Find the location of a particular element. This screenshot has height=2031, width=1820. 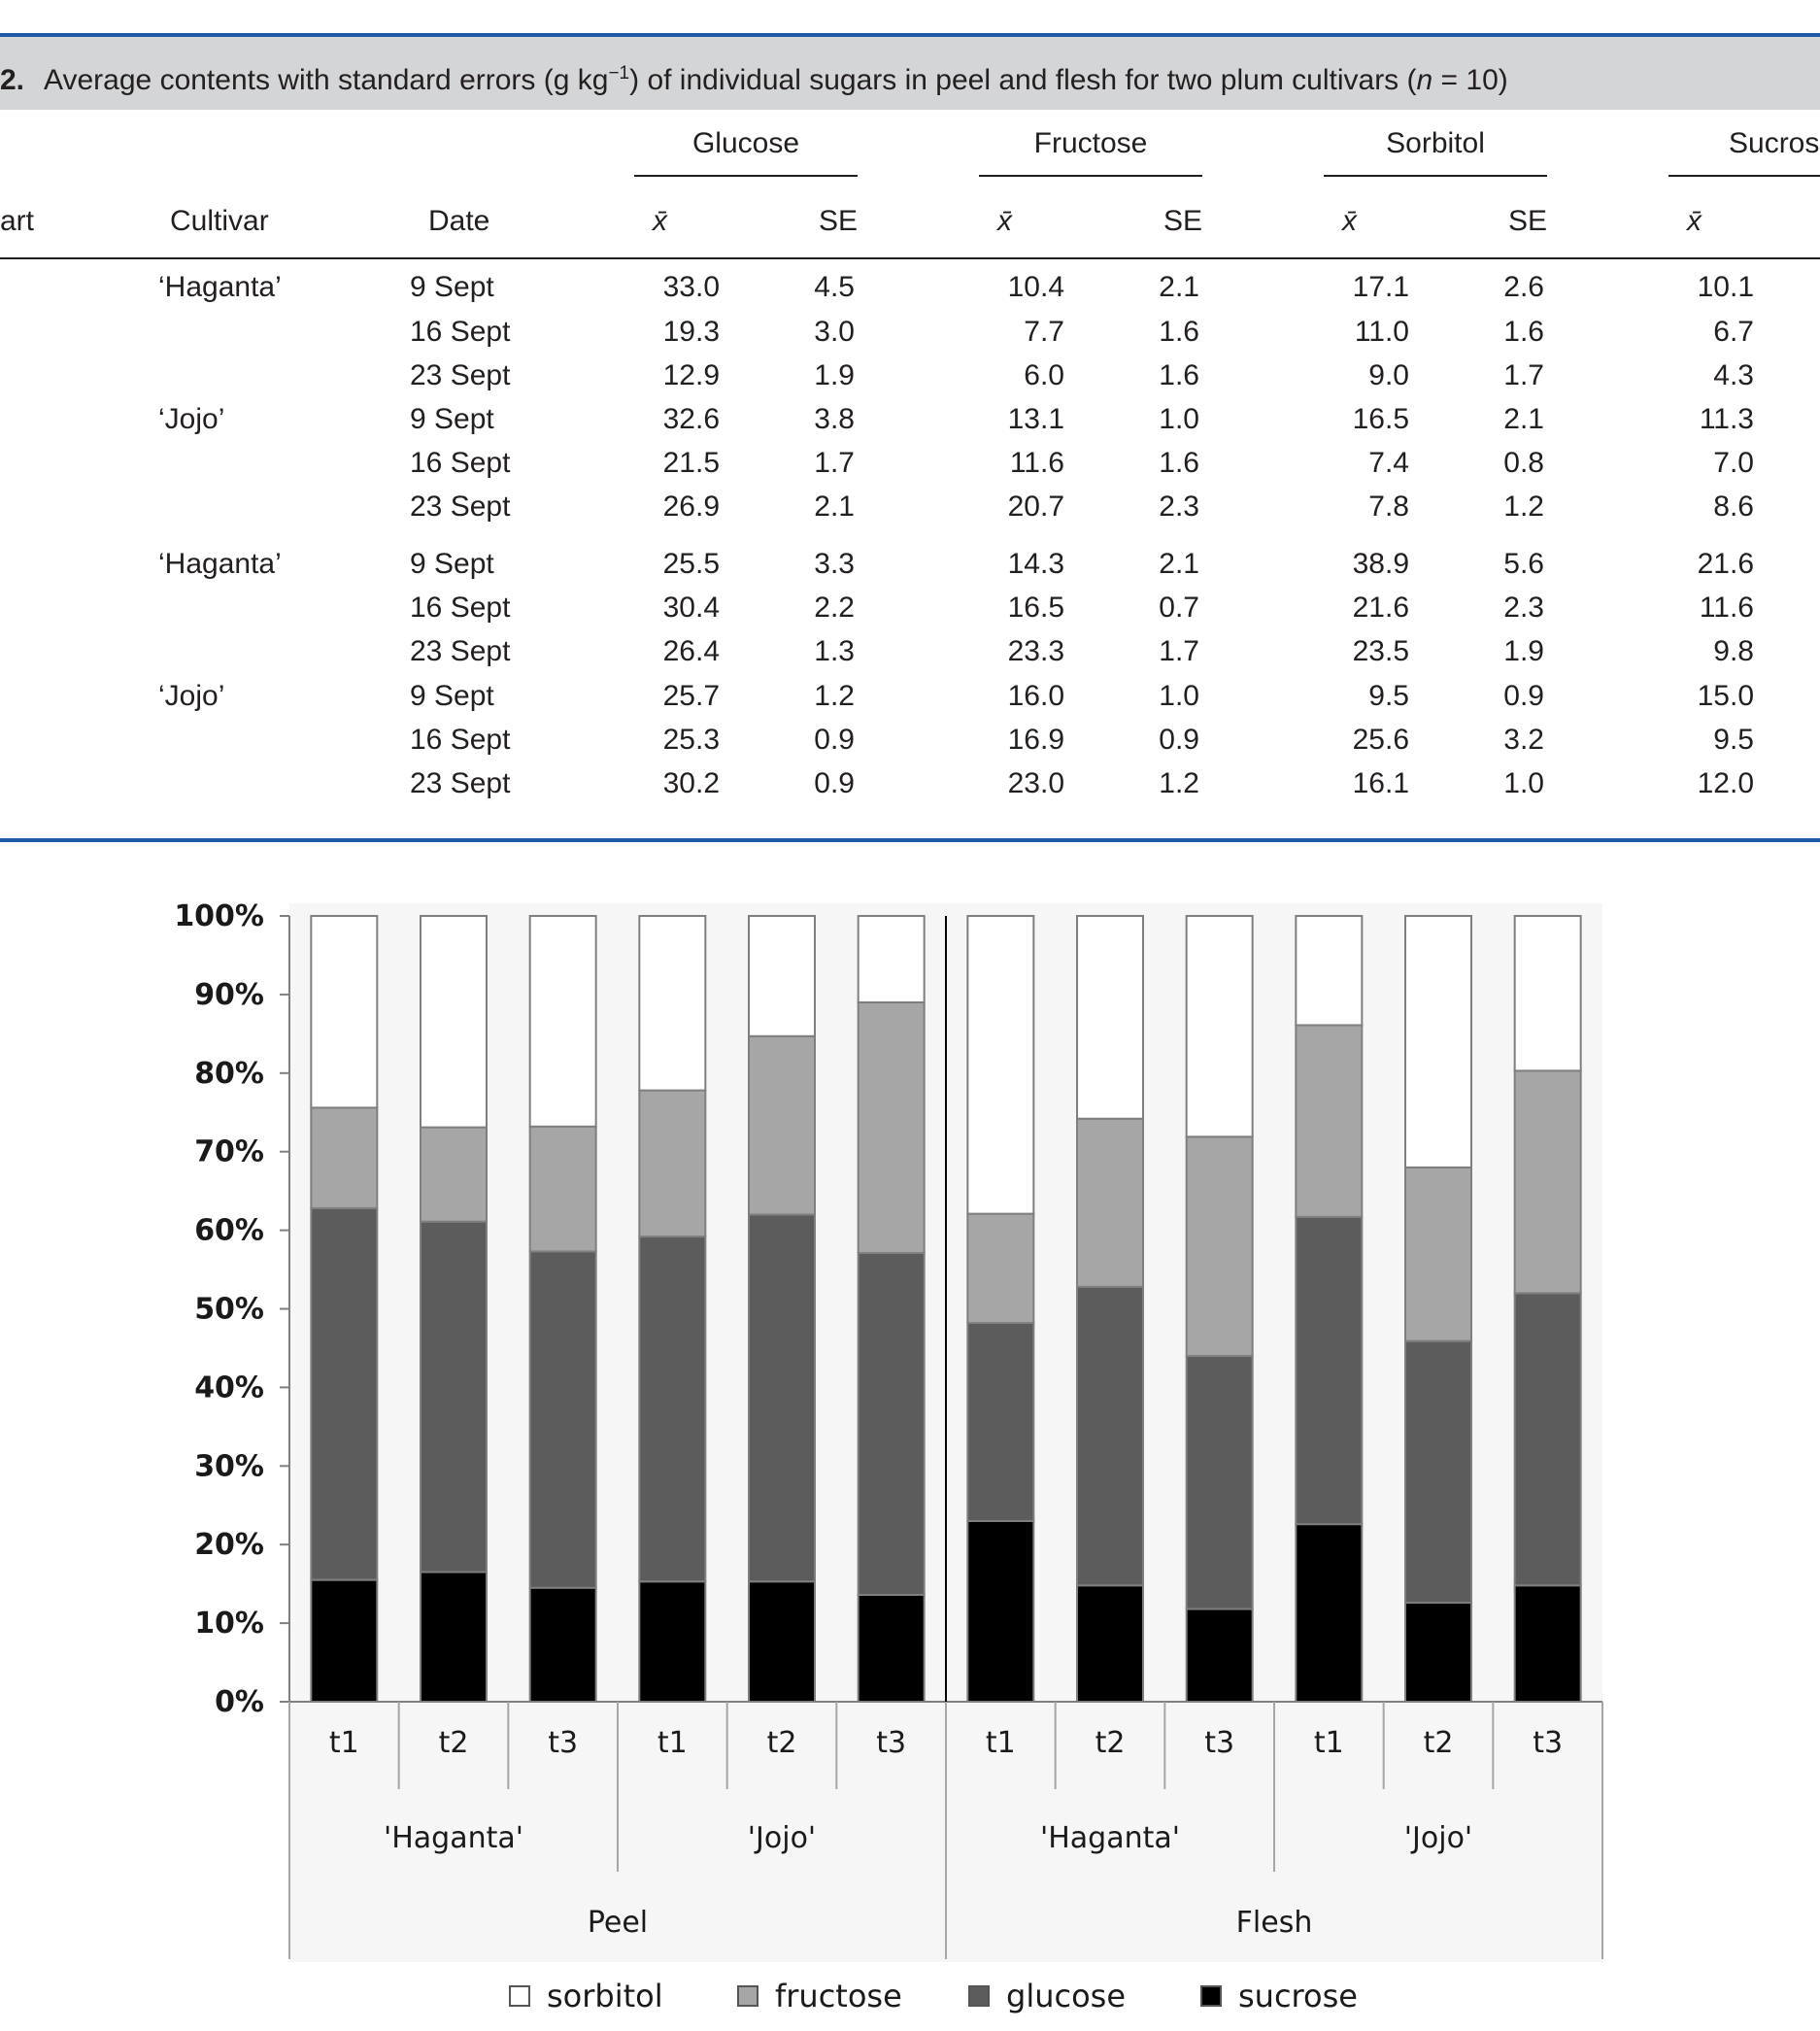

cell-cultivar: ‘Haganta’ is located at coordinates (220, 287).